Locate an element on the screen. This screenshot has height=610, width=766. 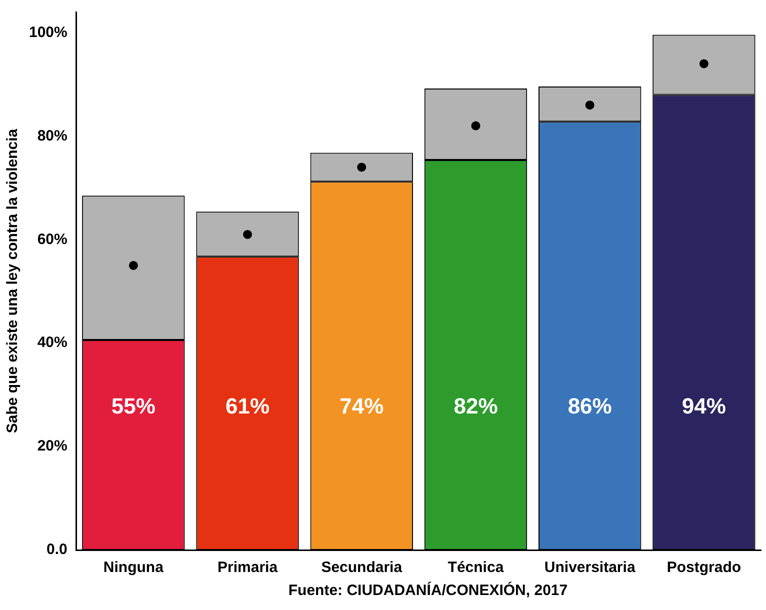
annotation: 86% is located at coordinates (590, 405).